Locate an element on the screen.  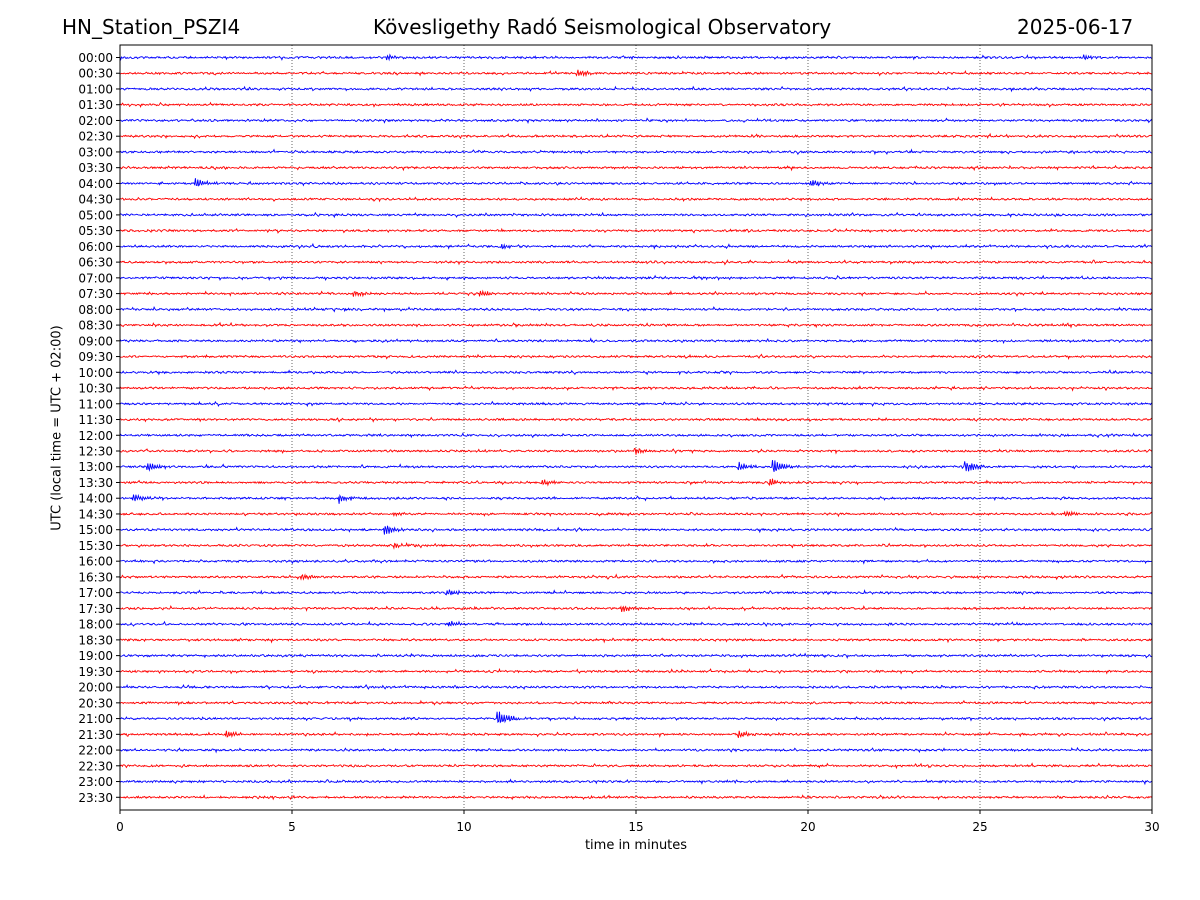
y-tick-label-21:30: 21:30 is located at coordinates (95, 735).